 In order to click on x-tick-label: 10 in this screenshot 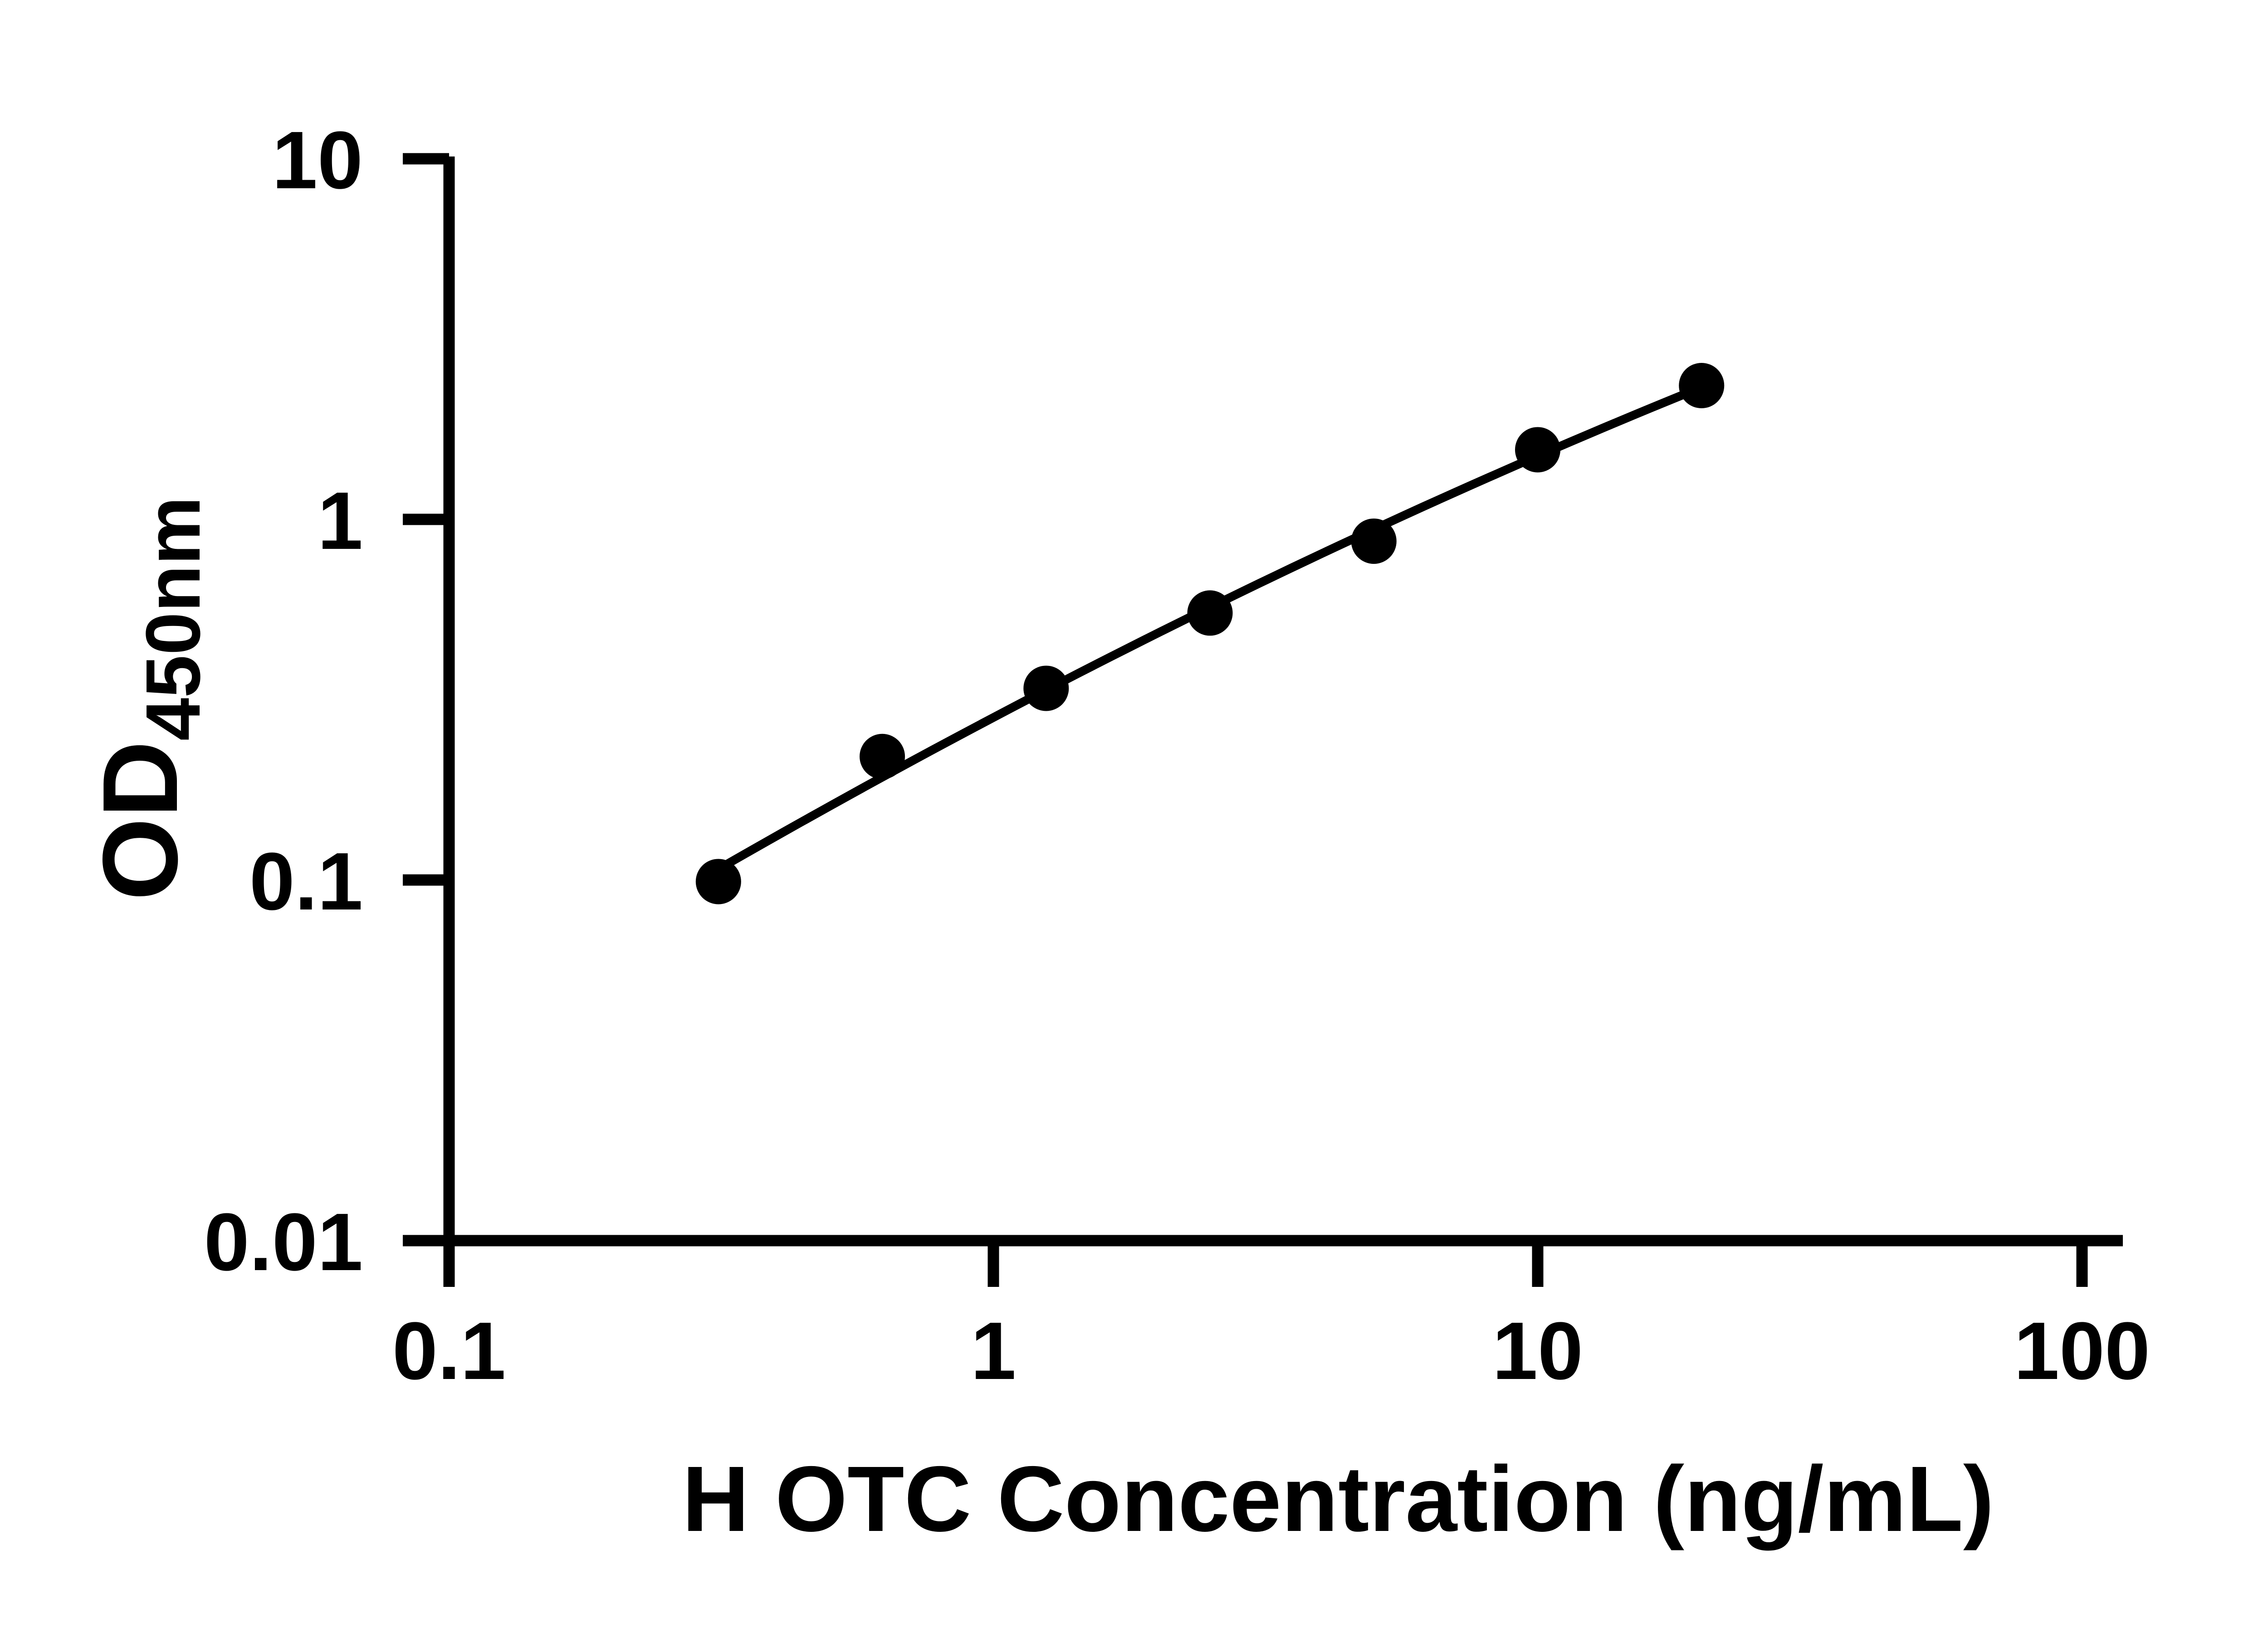, I will do `click(1537, 1351)`.